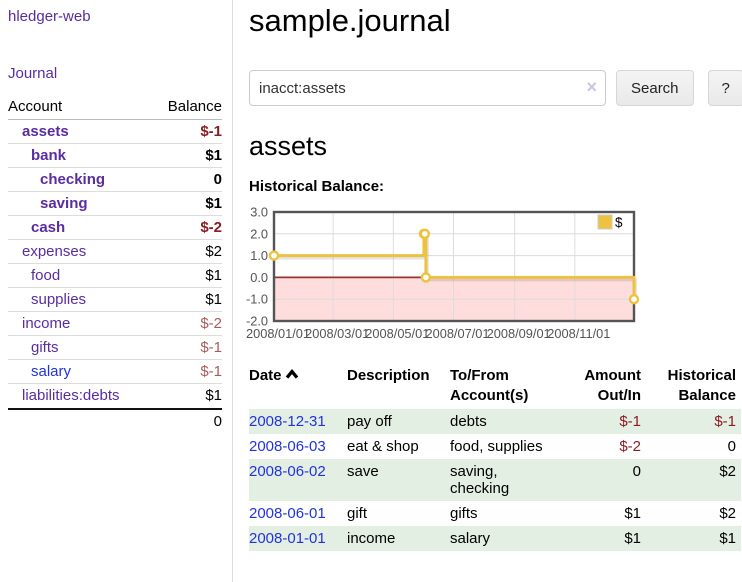 The height and width of the screenshot is (582, 742). Describe the element at coordinates (278, 333) in the screenshot. I see `x-tick-label: 2008/01/01` at that location.